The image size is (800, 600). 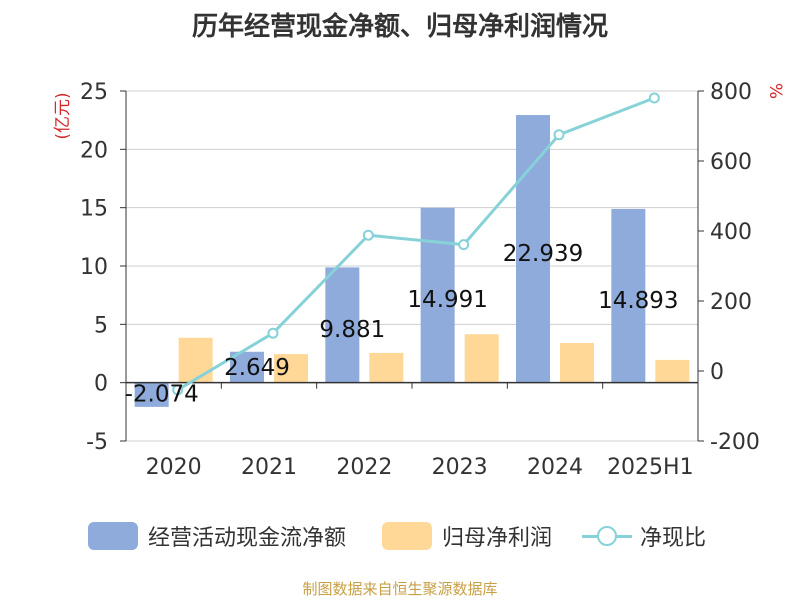 I want to click on chart-title: 历年经营现金净额、归母净利润情况, so click(x=399, y=27).